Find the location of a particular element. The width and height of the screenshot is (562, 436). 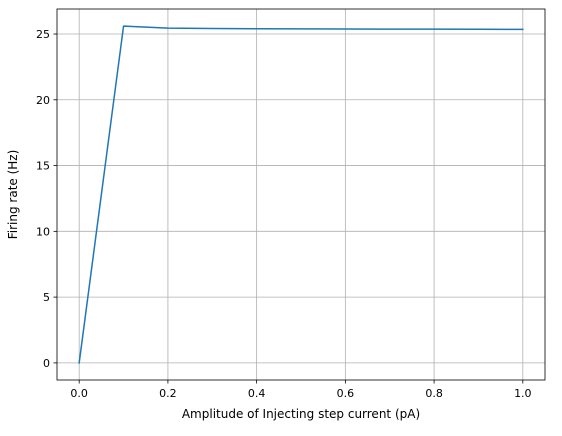

x-axis-ticks: 0.0 0.2 0.4 0.6 0.8 1.0 is located at coordinates (301, 390).